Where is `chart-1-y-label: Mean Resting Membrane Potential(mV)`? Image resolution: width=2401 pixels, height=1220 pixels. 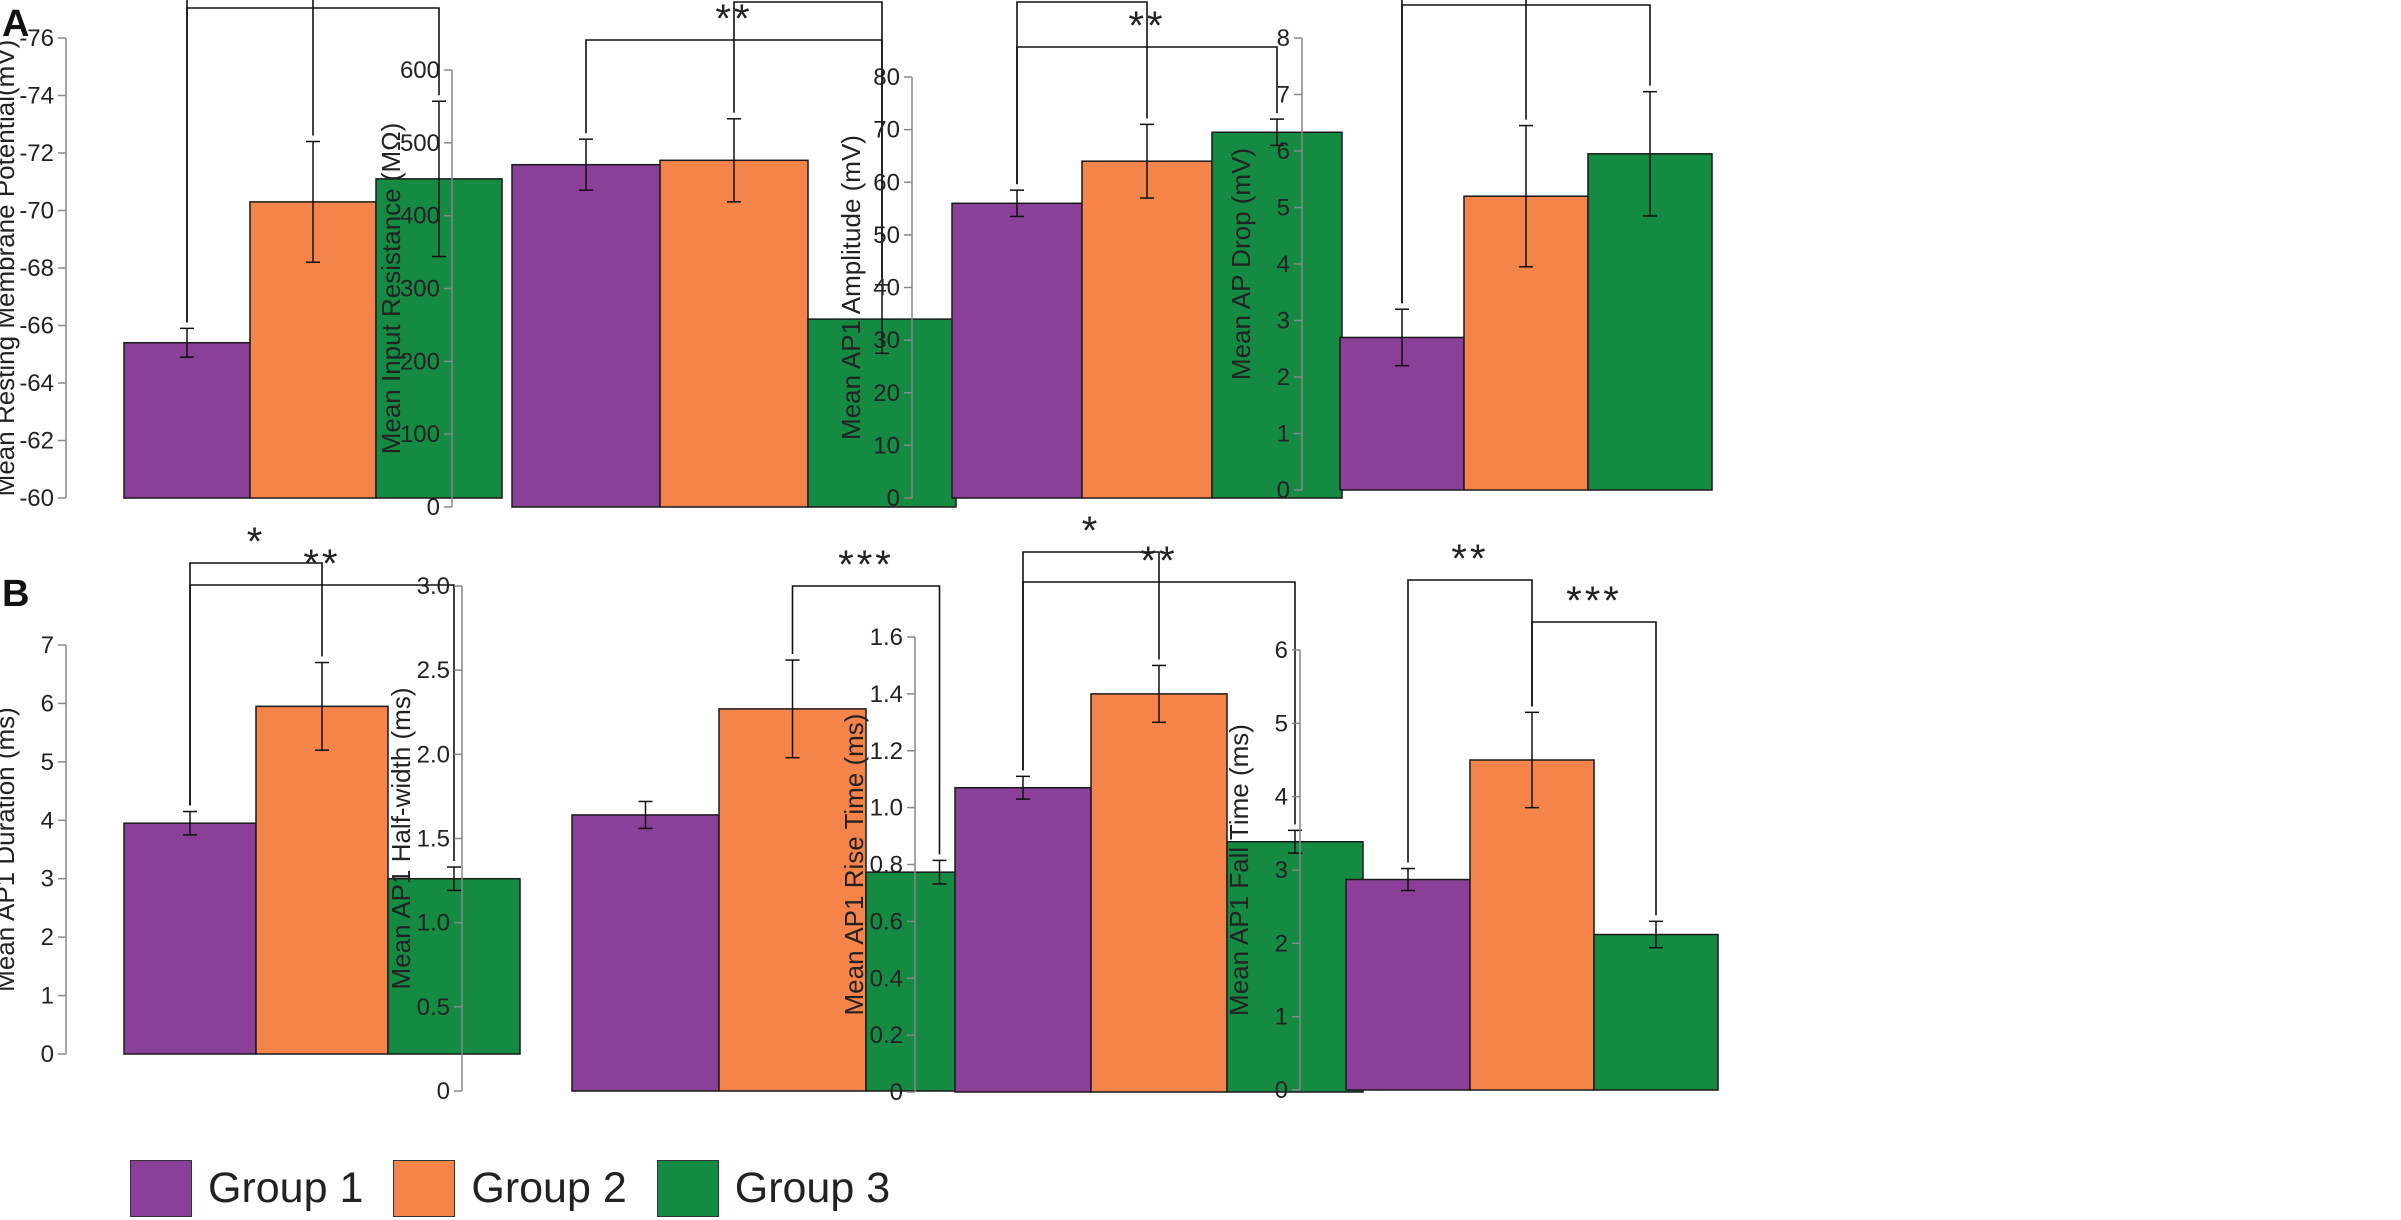 chart-1-y-label: Mean Resting Membrane Potential(mV) is located at coordinates (10, 268).